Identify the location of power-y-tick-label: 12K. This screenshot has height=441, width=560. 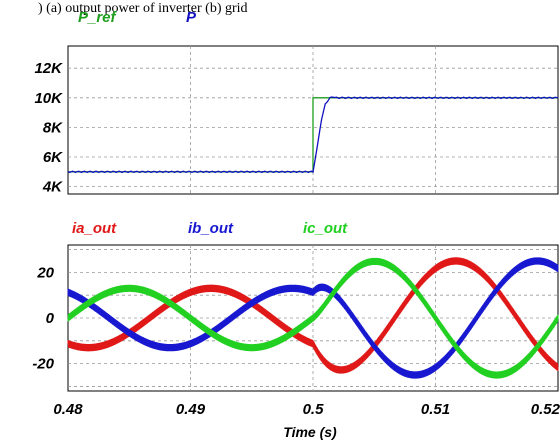
(48, 68).